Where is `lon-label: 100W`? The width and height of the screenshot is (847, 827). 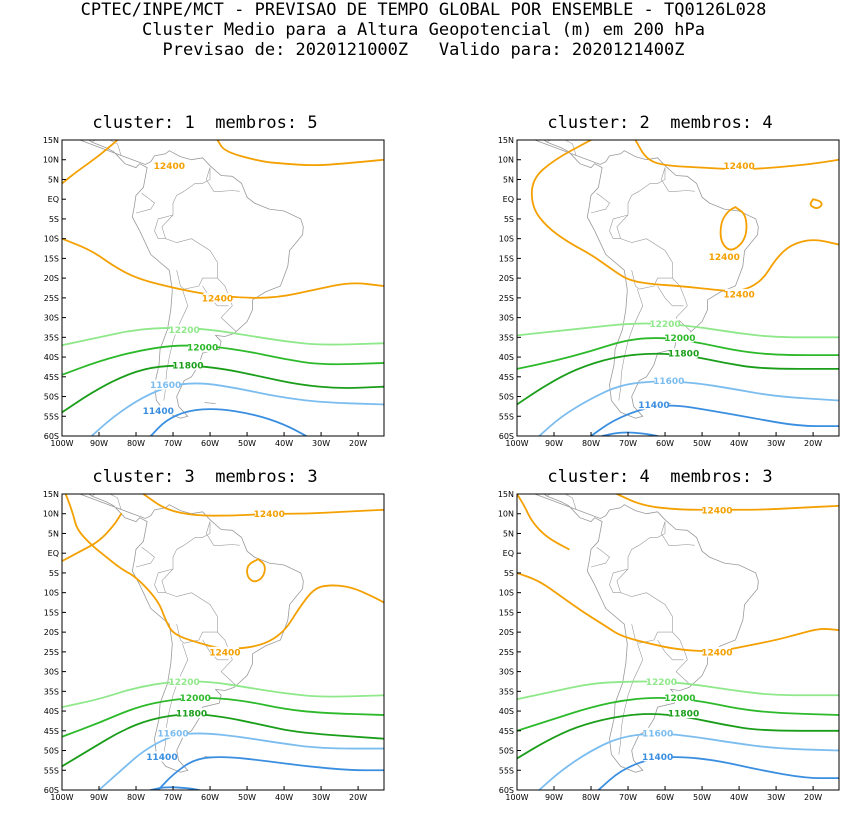
lon-label: 100W is located at coordinates (516, 443).